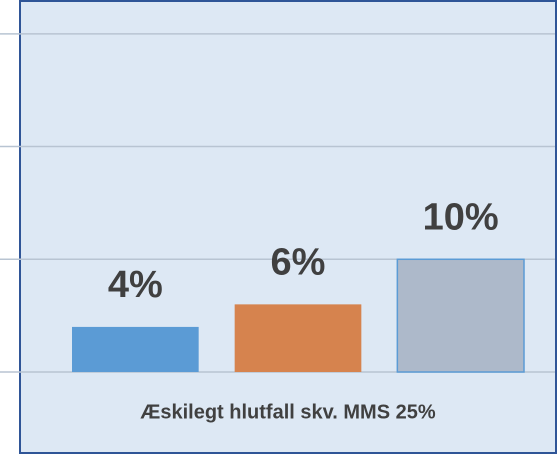  What do you see at coordinates (287, 412) in the screenshot?
I see `x-tick-label: Æskilegt hlutfall skv. MMS 25%` at bounding box center [287, 412].